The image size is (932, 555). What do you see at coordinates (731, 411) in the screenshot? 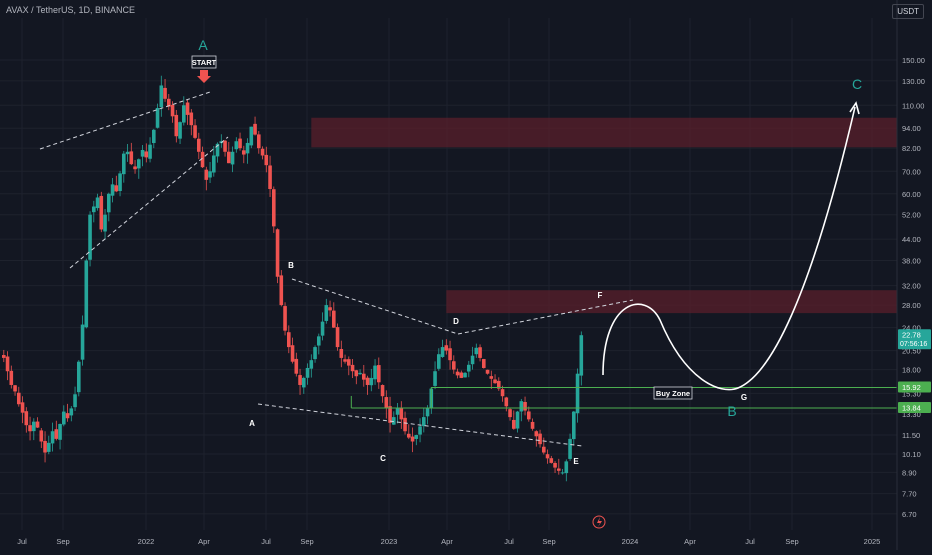
I see `wave-label: B` at bounding box center [731, 411].